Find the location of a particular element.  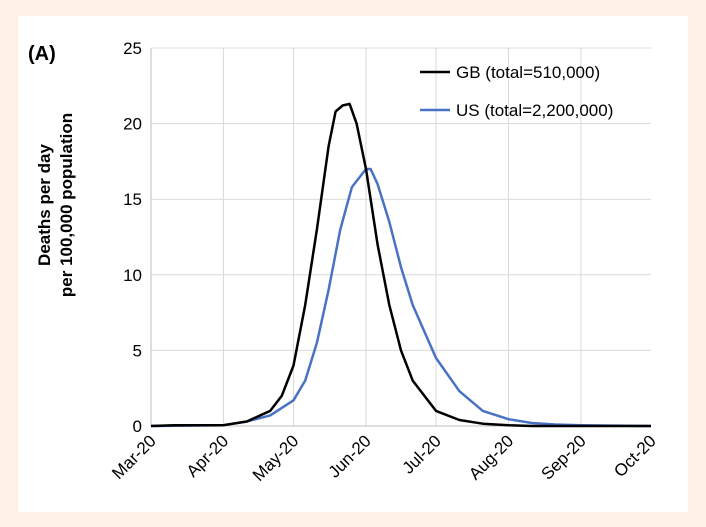

x-tick-label: May-20 is located at coordinates (276, 458).